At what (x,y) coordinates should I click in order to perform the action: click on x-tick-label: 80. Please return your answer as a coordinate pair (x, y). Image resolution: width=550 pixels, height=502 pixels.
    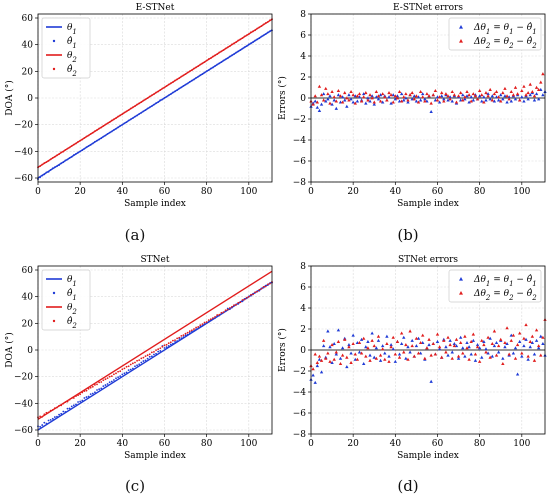
    Looking at the image, I should click on (207, 192).